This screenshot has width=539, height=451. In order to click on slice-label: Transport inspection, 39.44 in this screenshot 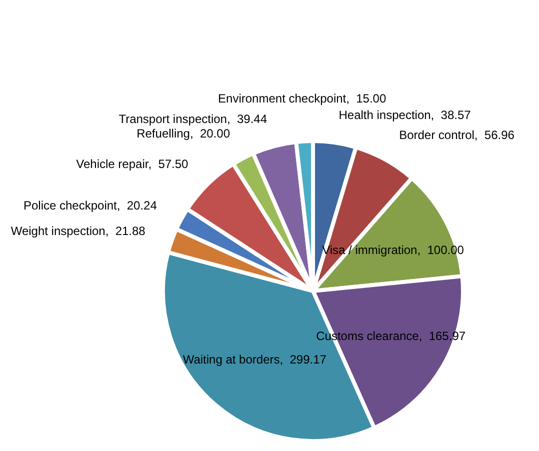, I will do `click(193, 119)`.